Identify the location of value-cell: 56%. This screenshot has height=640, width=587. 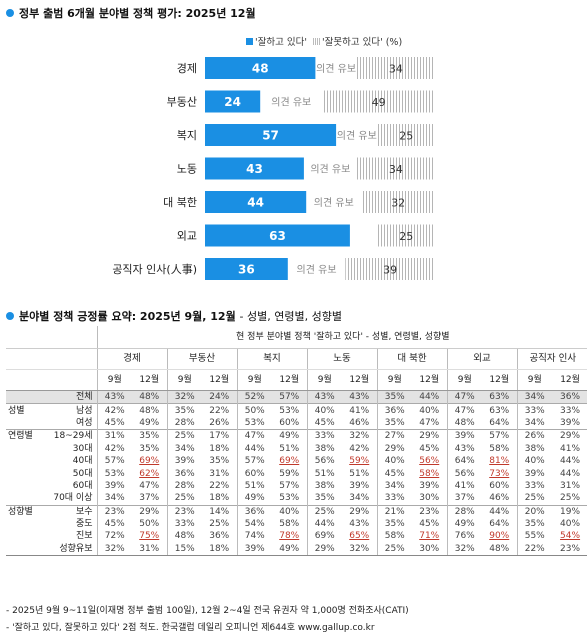
(429, 461).